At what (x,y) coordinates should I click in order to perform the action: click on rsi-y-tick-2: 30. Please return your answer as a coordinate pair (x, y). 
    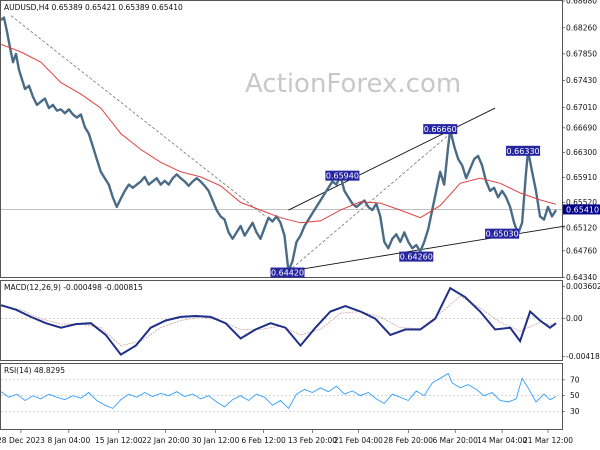
    Looking at the image, I should click on (575, 411).